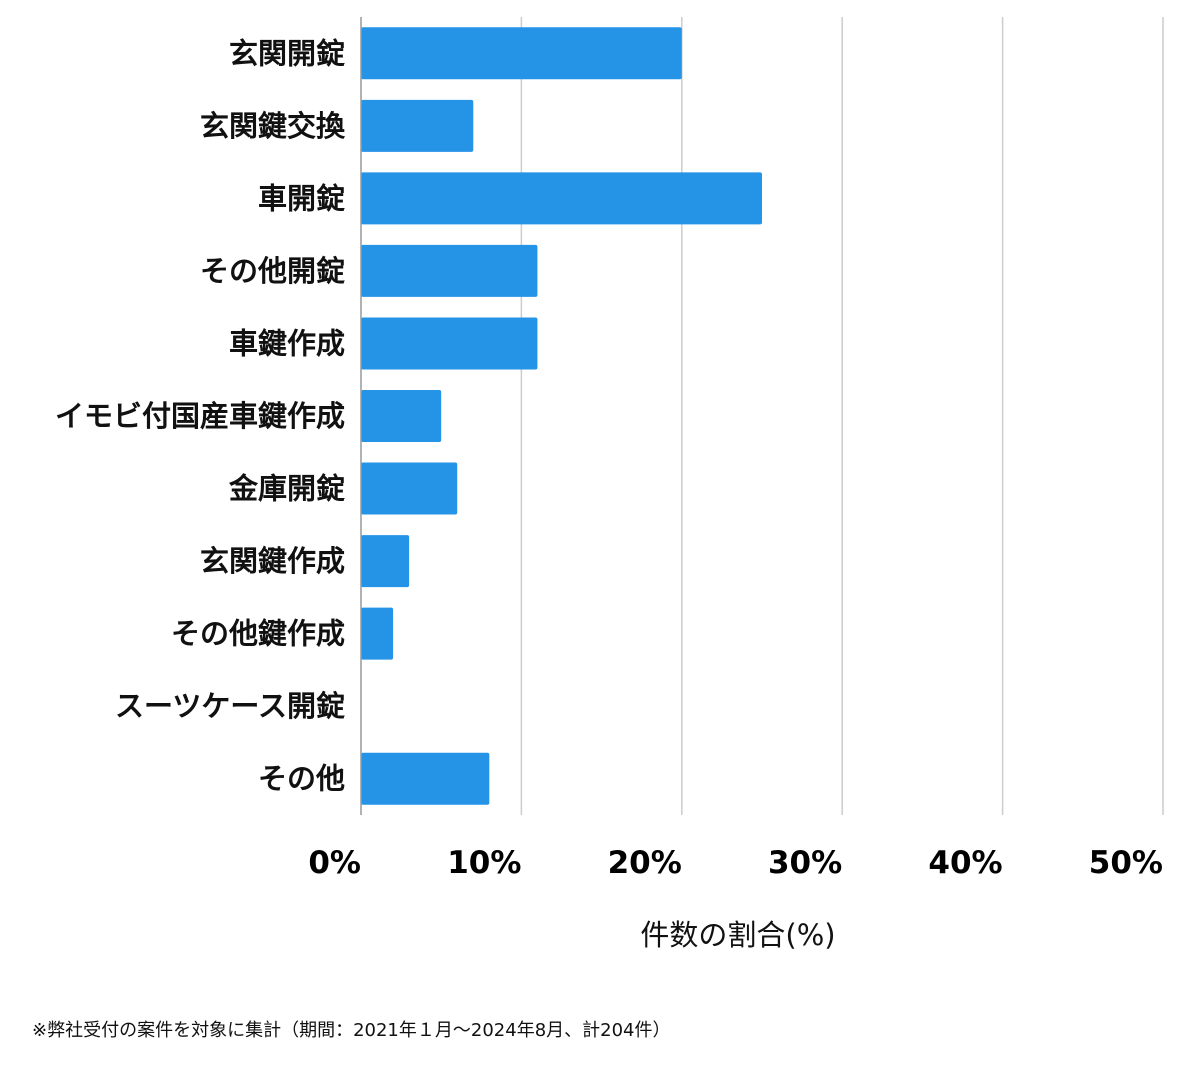 The width and height of the screenshot is (1200, 1069). What do you see at coordinates (301, 198) in the screenshot?
I see `category-label: 車開錠` at bounding box center [301, 198].